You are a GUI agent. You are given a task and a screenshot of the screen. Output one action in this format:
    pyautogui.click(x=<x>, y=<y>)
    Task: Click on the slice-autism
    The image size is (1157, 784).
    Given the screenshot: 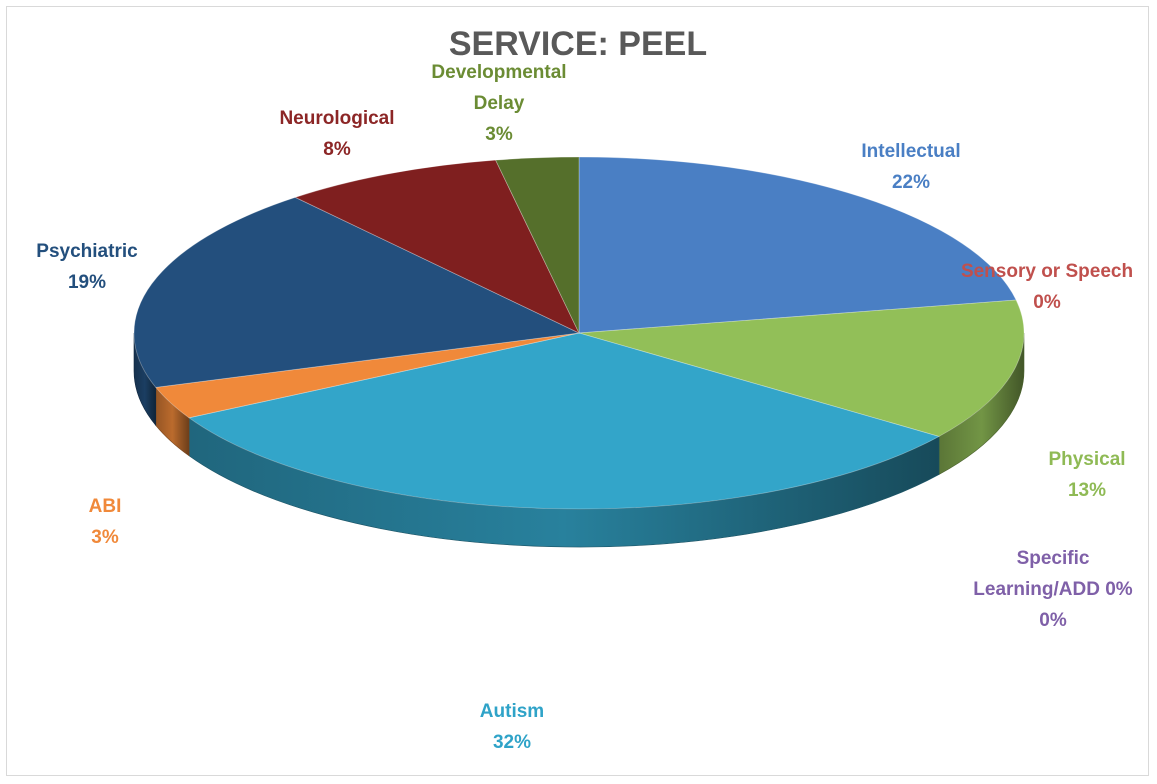 What is the action you would take?
    pyautogui.click(x=564, y=421)
    